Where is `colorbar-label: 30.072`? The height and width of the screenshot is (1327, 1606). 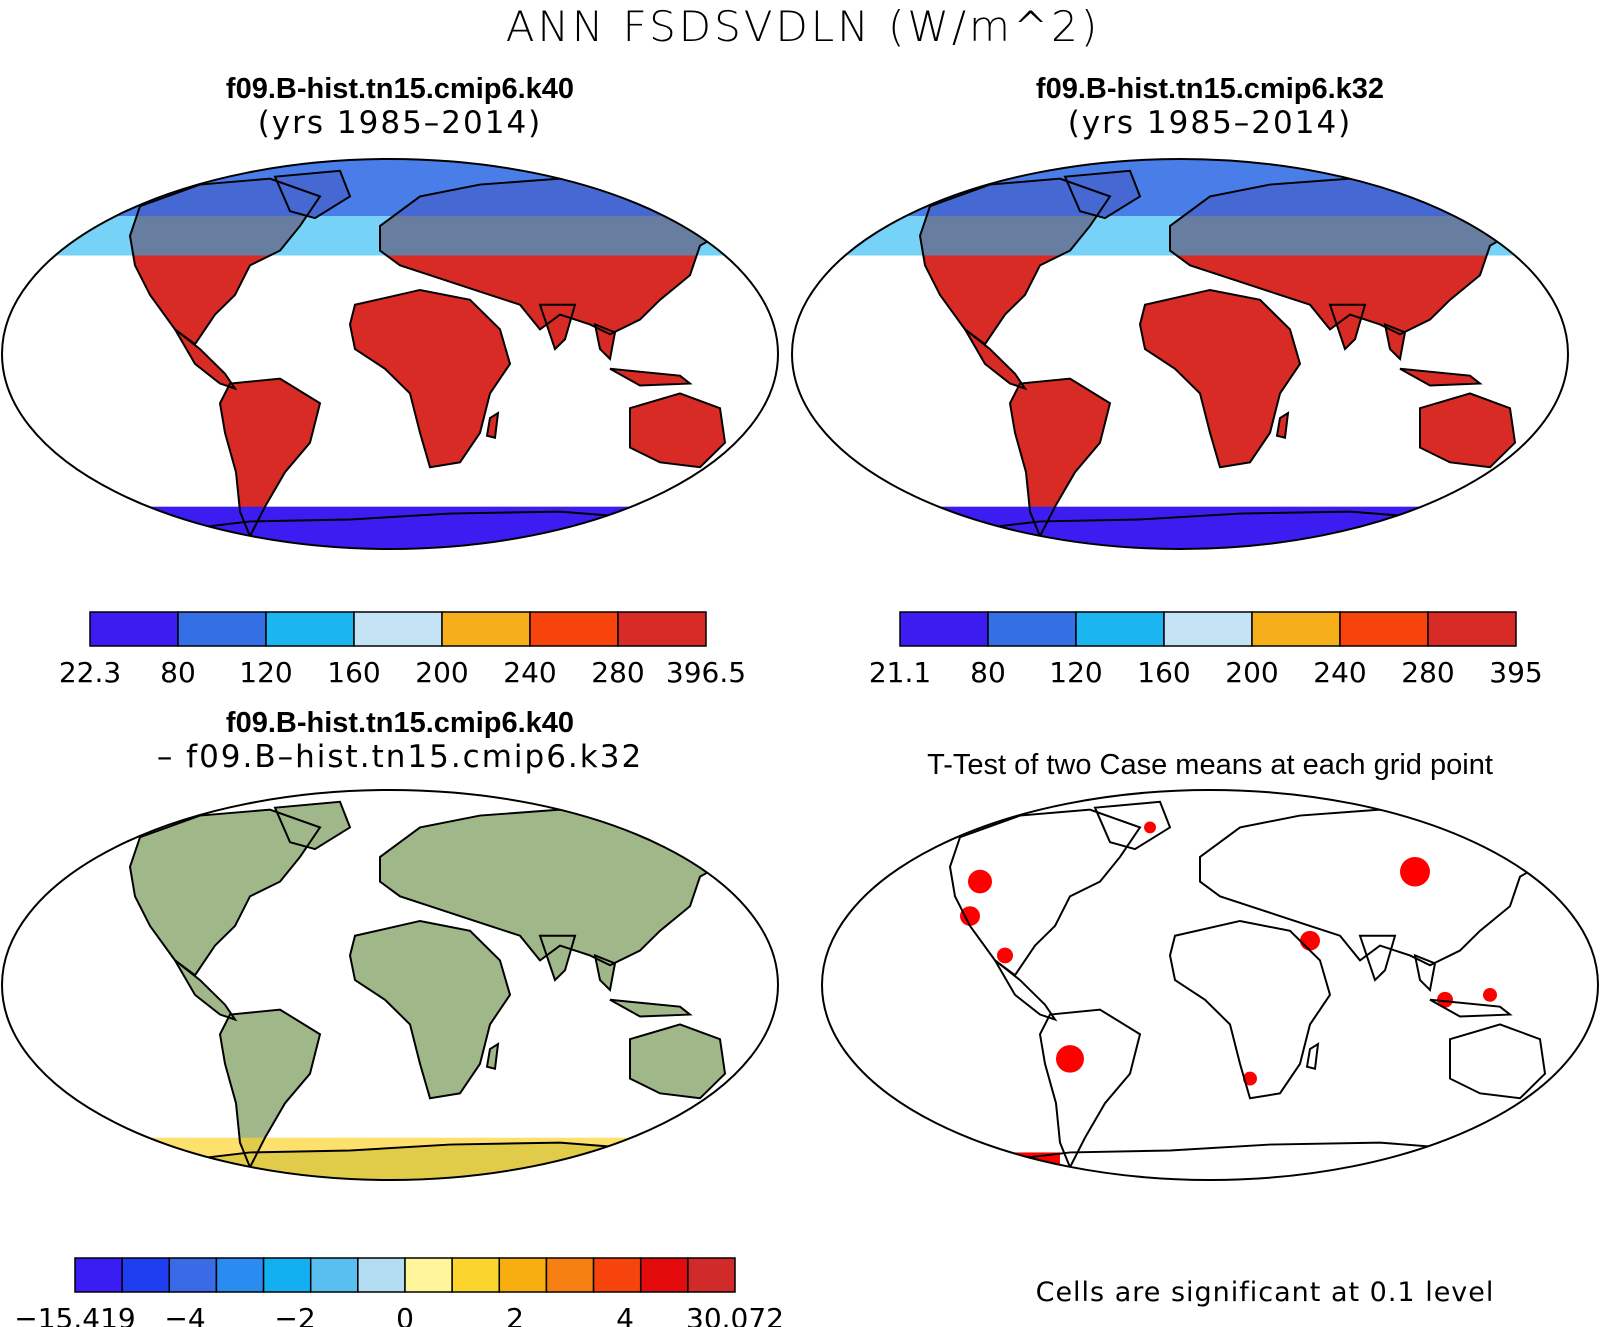
colorbar-label: 30.072 is located at coordinates (735, 1314).